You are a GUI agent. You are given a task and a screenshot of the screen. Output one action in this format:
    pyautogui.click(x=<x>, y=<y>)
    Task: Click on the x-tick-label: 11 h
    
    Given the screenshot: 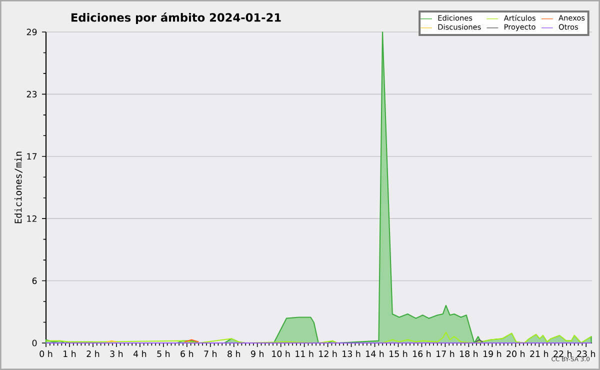 What is the action you would take?
    pyautogui.click(x=305, y=353)
    